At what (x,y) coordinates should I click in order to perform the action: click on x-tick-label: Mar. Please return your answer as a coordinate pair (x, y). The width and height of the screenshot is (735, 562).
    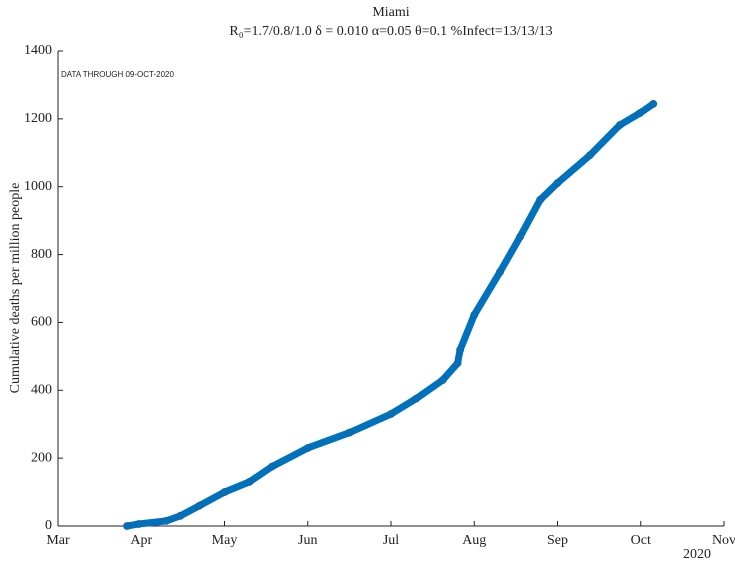
    Looking at the image, I should click on (58, 540).